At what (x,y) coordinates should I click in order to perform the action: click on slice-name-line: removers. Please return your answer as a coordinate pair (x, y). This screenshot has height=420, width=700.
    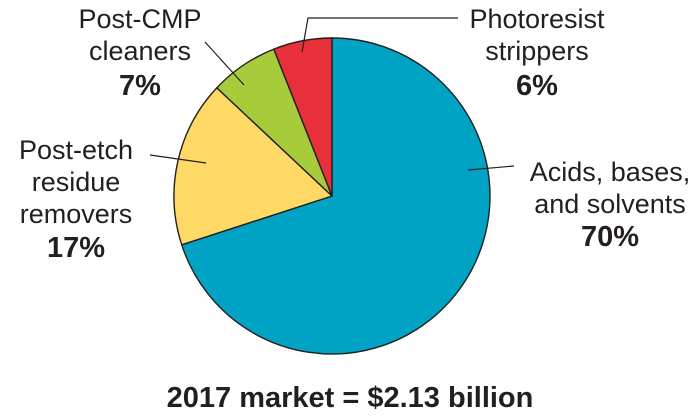
    Looking at the image, I should click on (76, 214).